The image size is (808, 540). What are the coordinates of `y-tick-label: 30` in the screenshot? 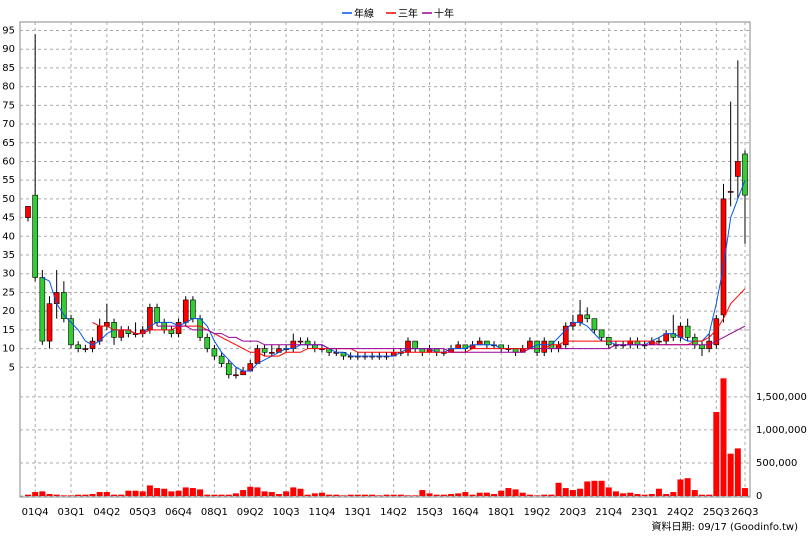 It's located at (8, 274).